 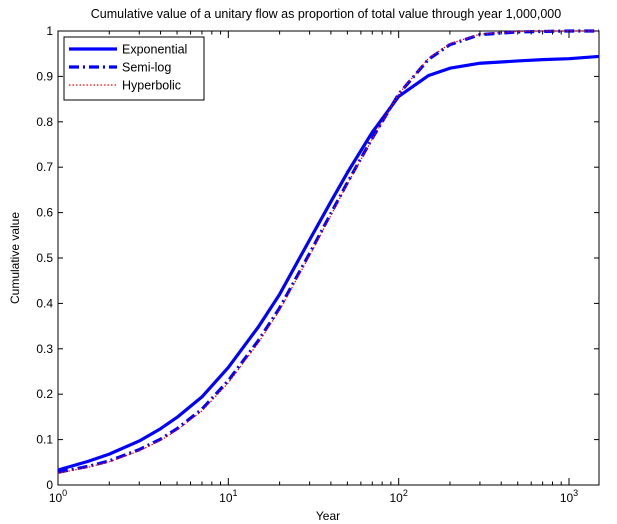 What do you see at coordinates (44, 213) in the screenshot?
I see `y-tick-label: 0.6` at bounding box center [44, 213].